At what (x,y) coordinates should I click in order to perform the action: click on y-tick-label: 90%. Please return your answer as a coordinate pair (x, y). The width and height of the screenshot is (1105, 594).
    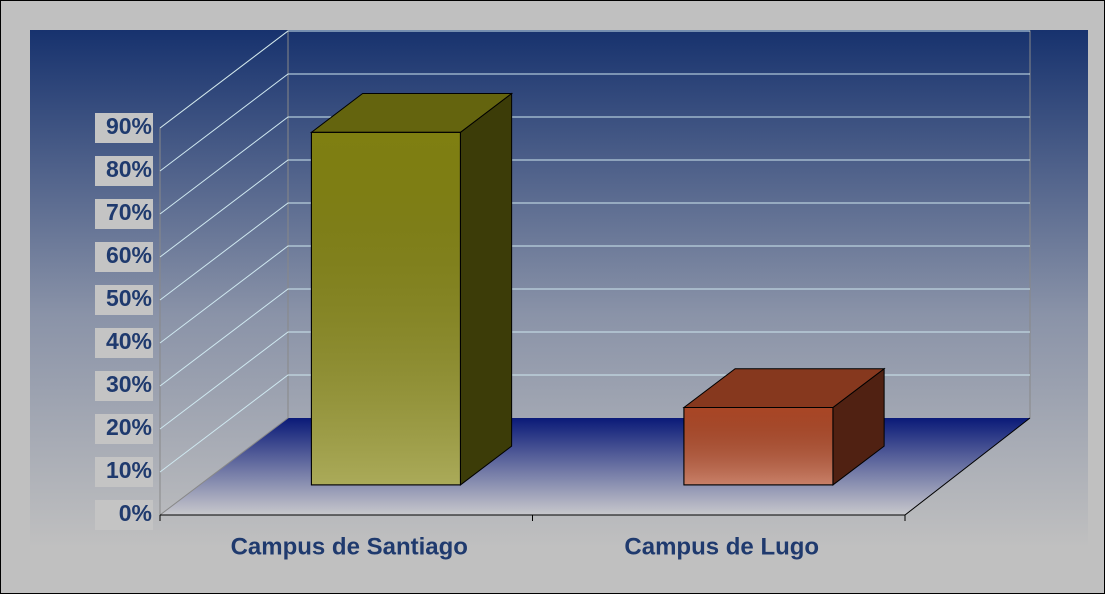
    Looking at the image, I should click on (129, 126).